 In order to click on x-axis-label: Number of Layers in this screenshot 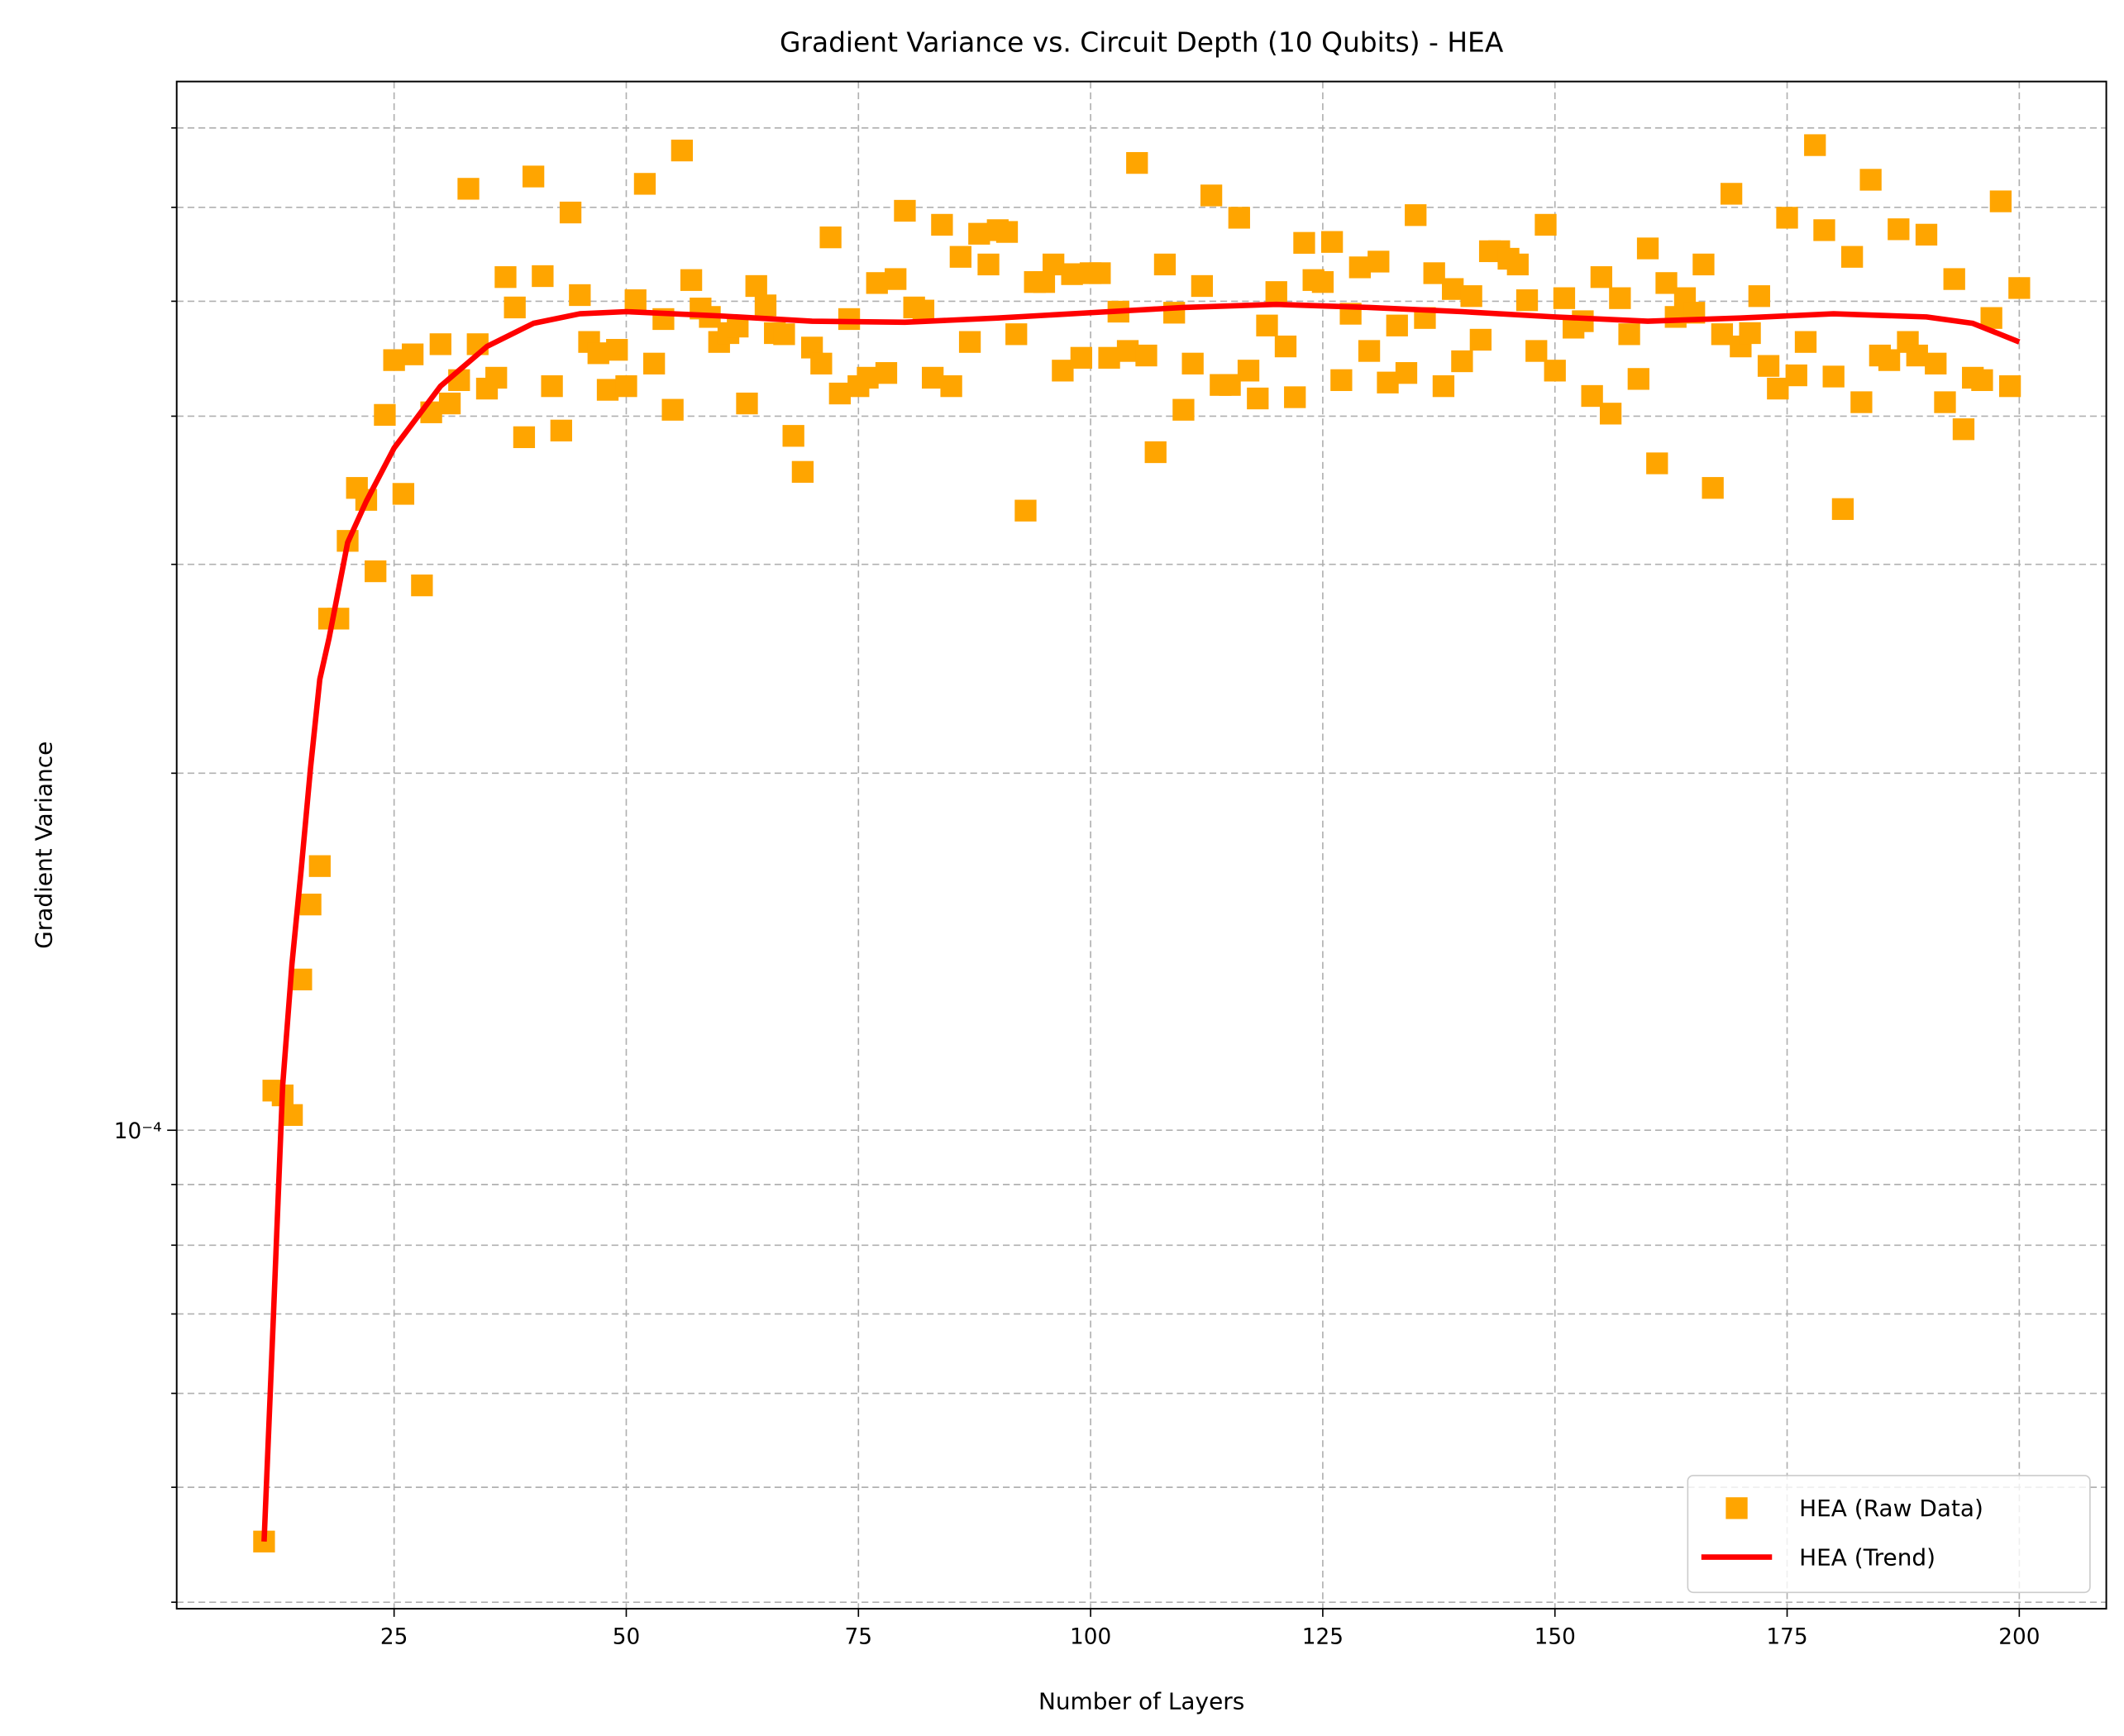, I will do `click(1141, 1701)`.